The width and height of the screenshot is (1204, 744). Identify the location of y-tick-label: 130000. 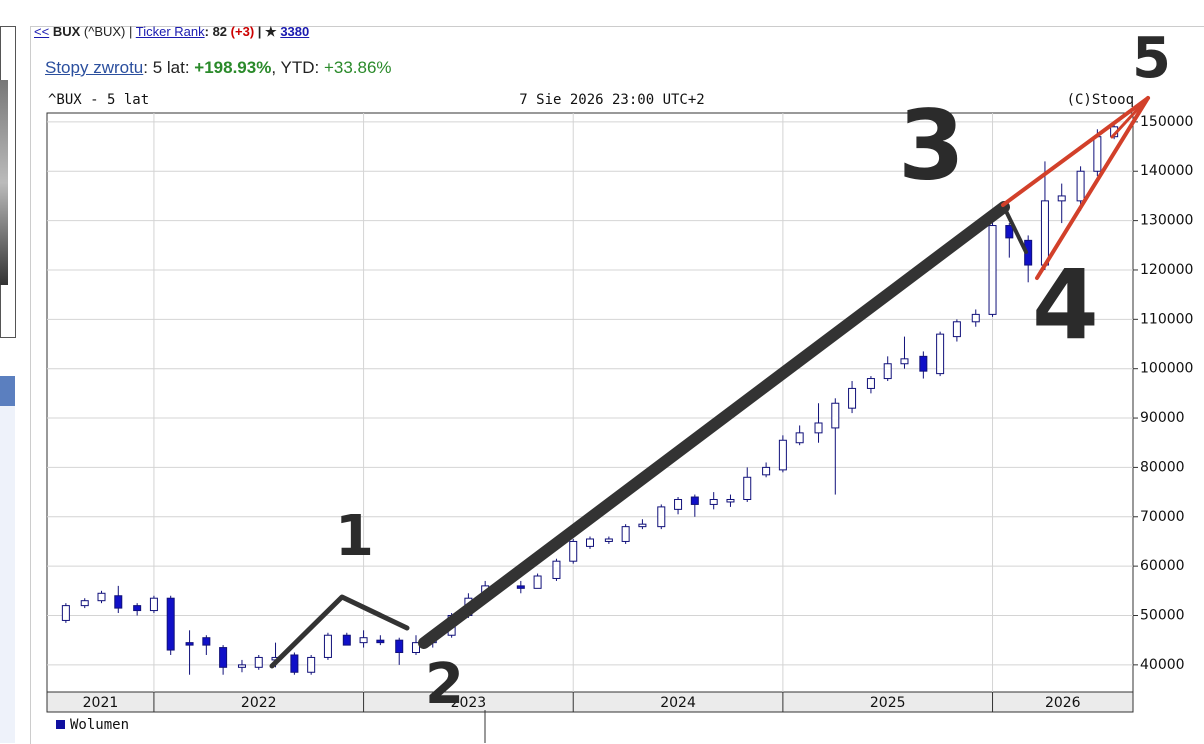
(1166, 221).